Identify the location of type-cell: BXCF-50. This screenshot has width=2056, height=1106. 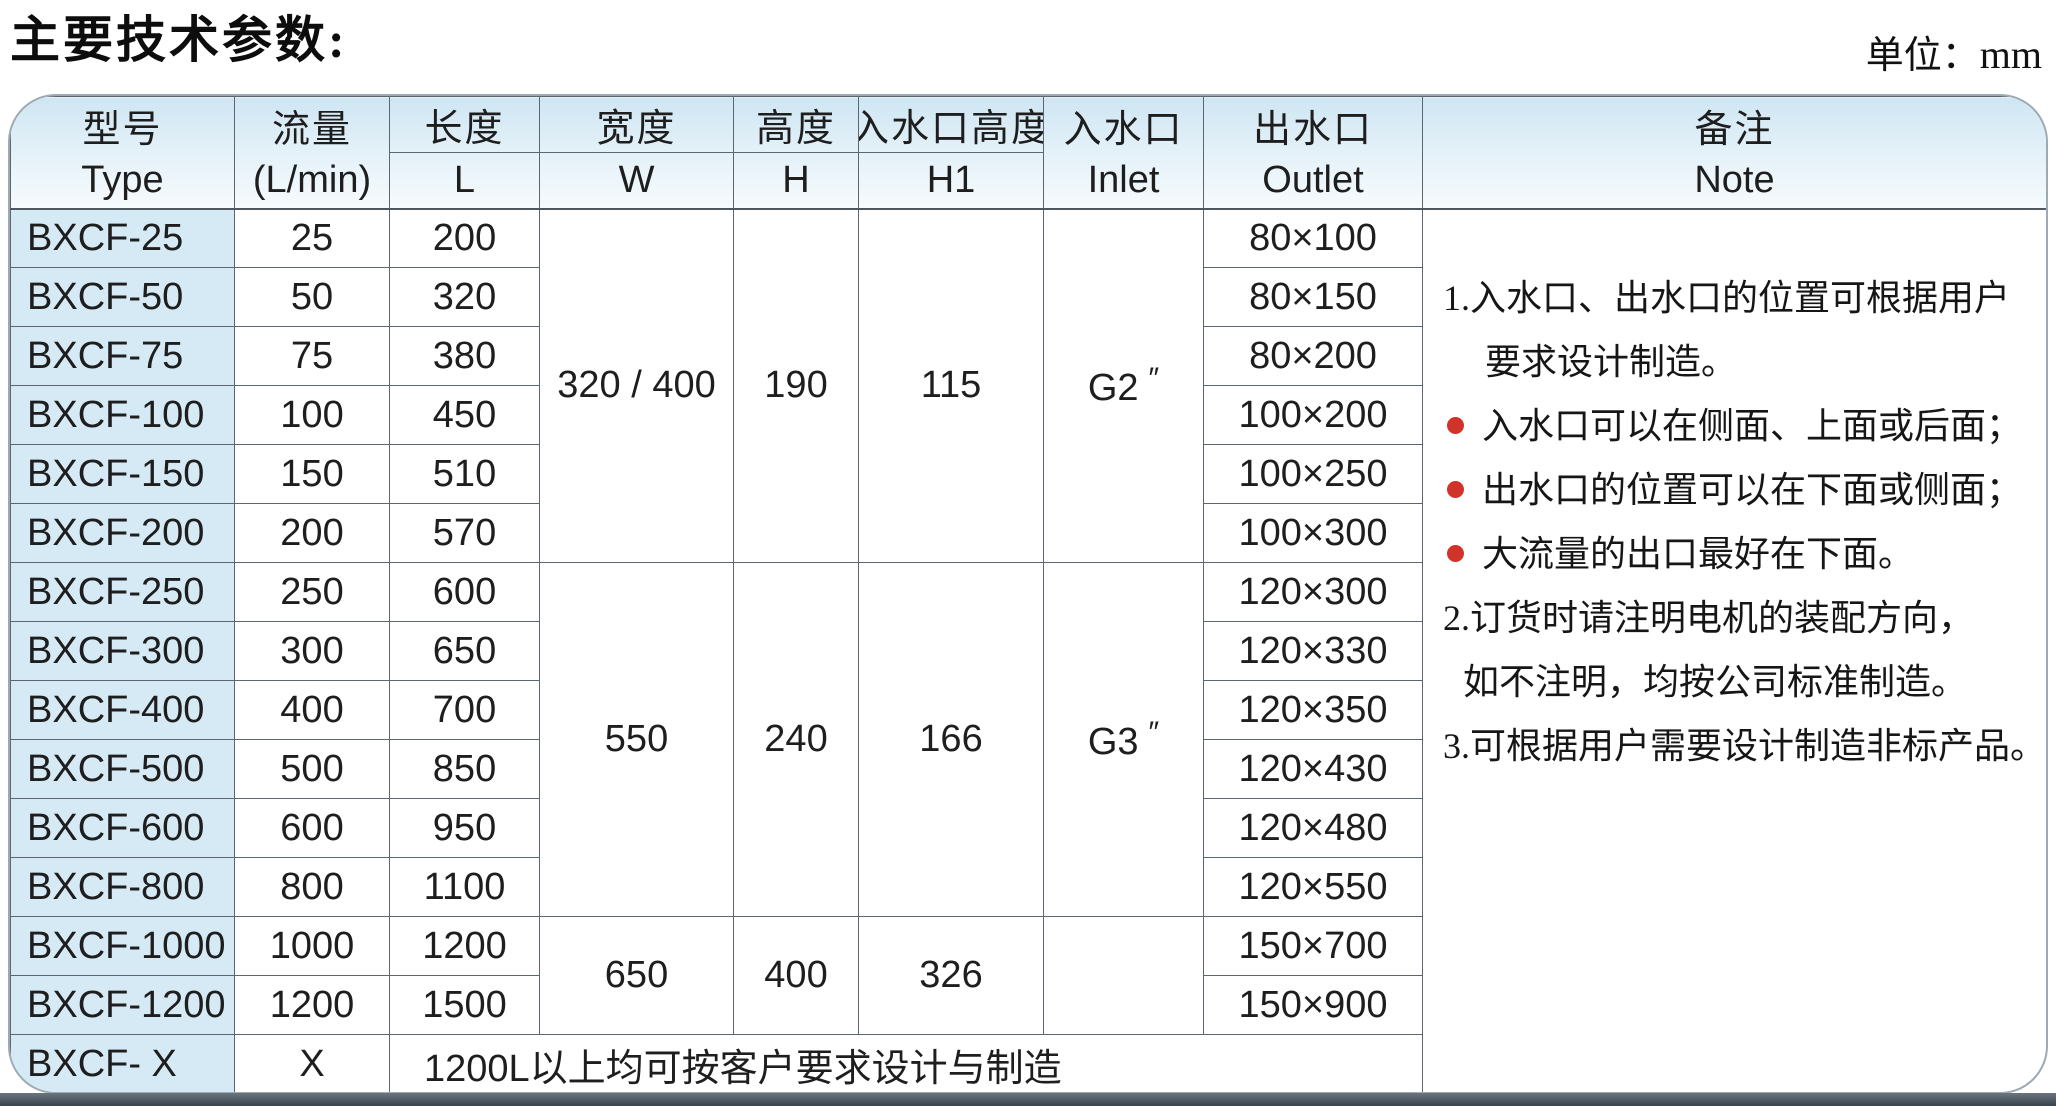
(122, 297).